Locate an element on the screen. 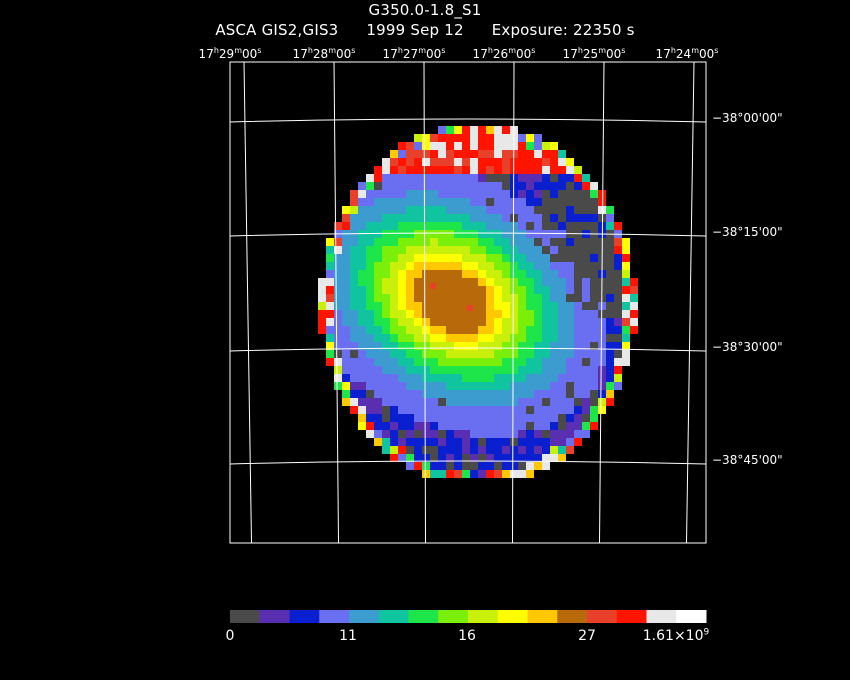 The image size is (850, 680). colorbar is located at coordinates (468, 616).